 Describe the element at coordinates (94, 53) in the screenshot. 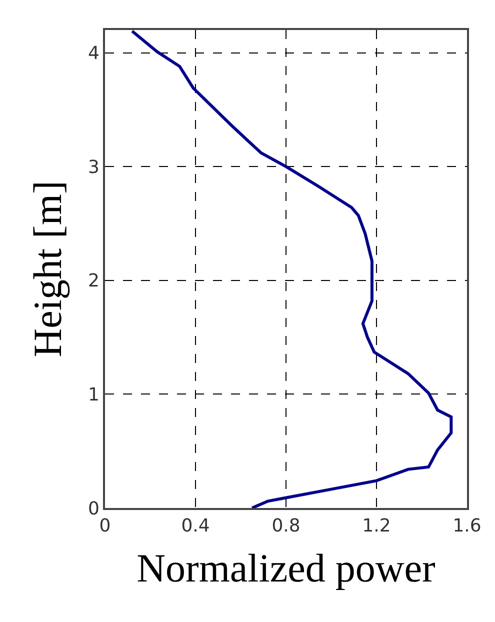

I see `y-tick-label: 4` at that location.